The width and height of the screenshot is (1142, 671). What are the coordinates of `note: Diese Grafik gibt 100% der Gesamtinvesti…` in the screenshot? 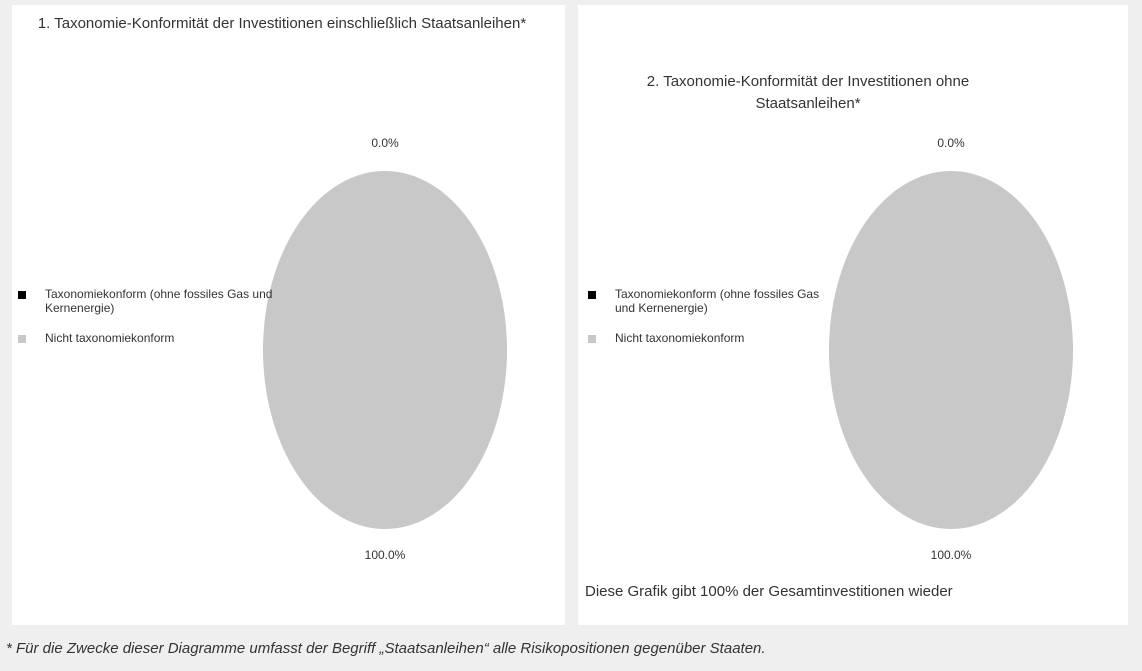 It's located at (769, 591).